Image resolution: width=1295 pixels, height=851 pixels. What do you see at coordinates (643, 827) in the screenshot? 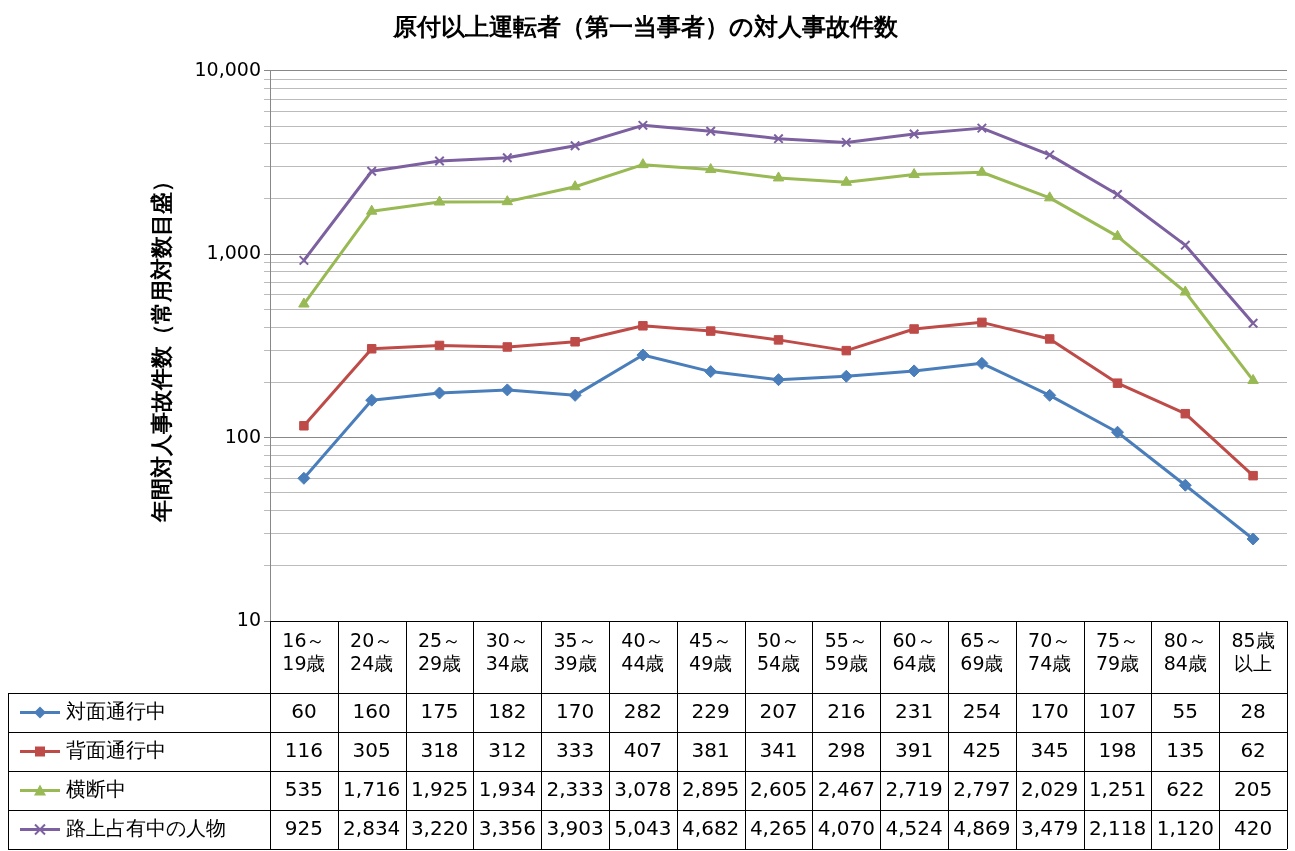
I see `data-label: 5,043` at bounding box center [643, 827].